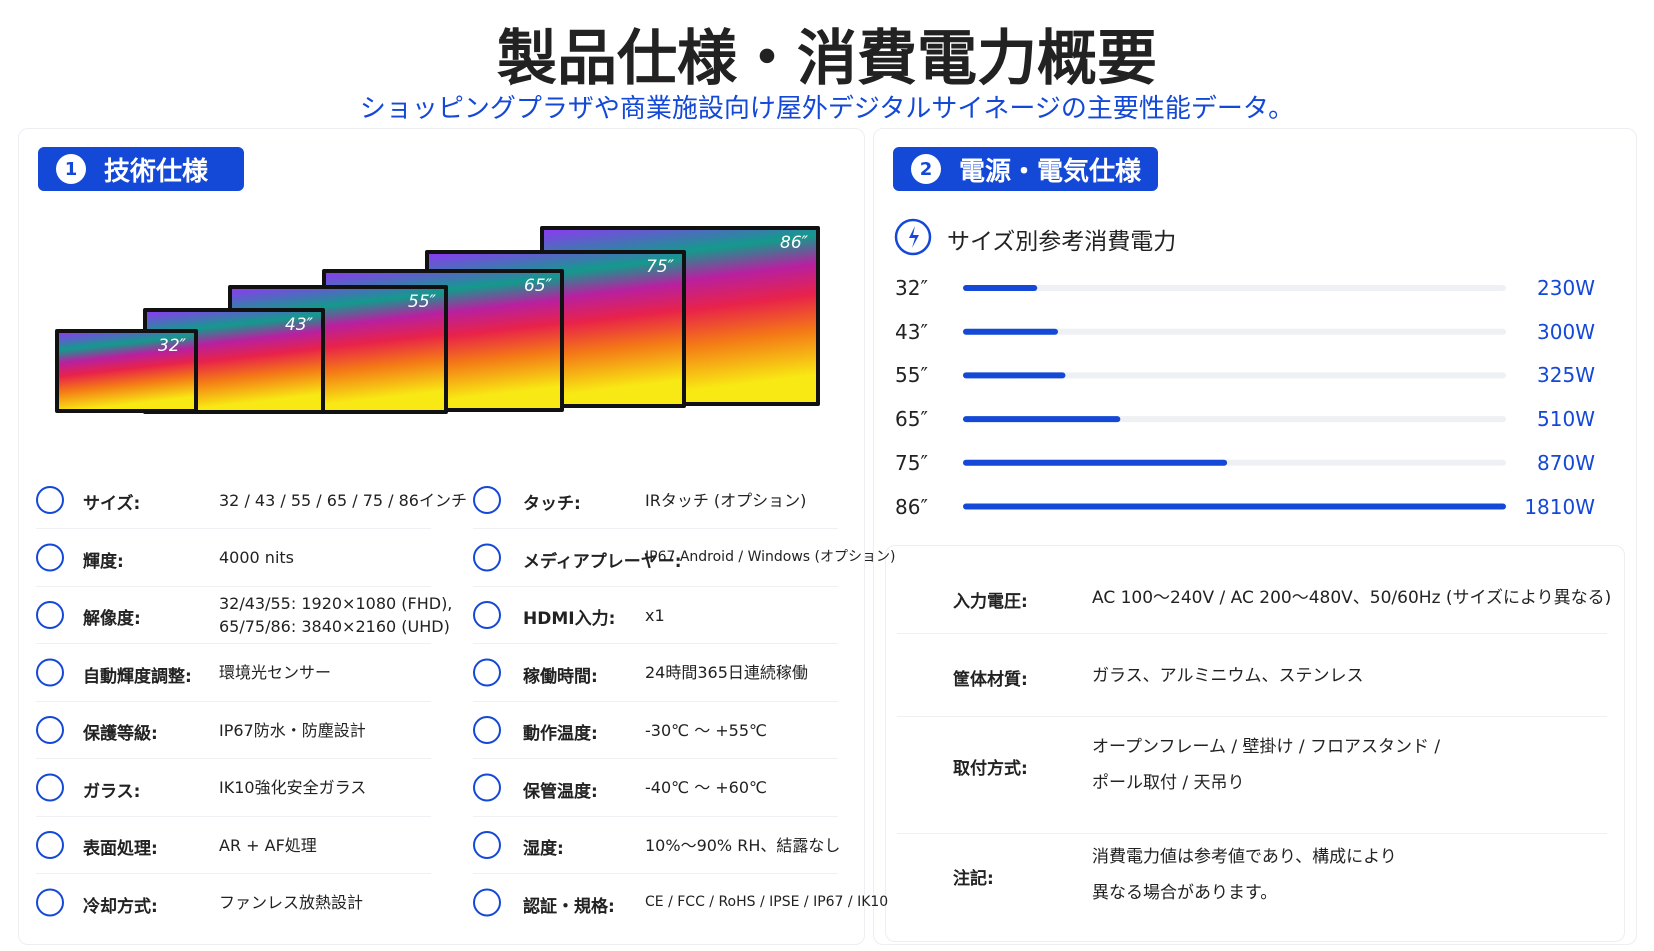  Describe the element at coordinates (911, 419) in the screenshot. I see `size-label: 65″` at that location.